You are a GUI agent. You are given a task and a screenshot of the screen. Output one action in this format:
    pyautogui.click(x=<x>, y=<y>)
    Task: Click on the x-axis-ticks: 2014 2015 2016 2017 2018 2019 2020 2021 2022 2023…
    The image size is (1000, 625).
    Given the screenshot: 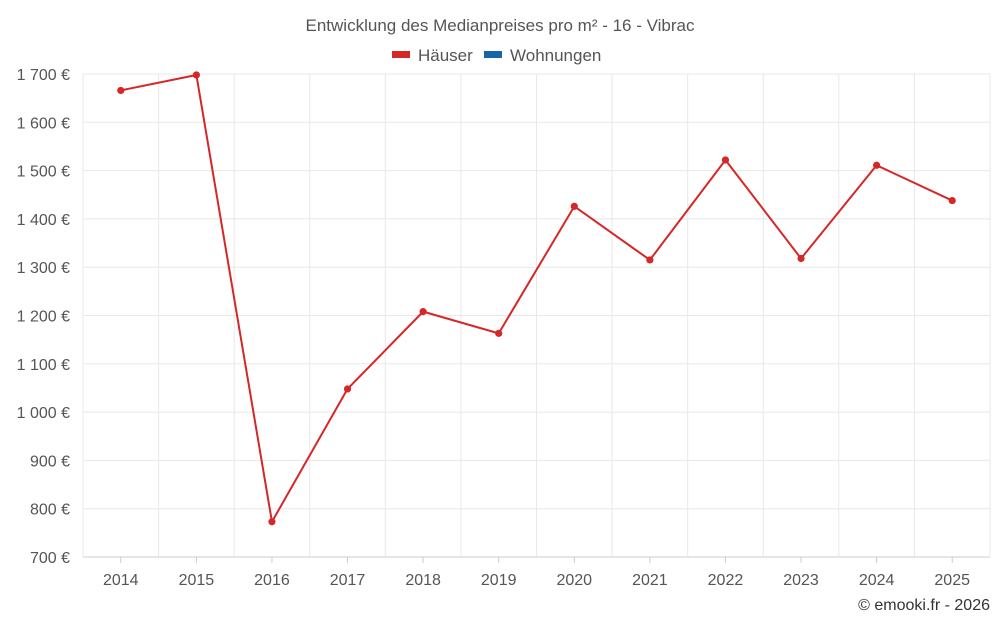 What is the action you would take?
    pyautogui.click(x=536, y=573)
    